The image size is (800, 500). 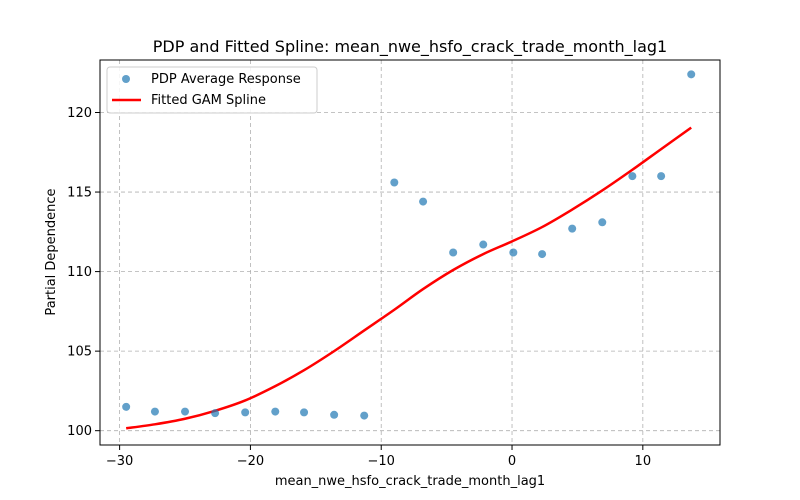 What do you see at coordinates (119, 461) in the screenshot?
I see `x-tick-label: −30` at bounding box center [119, 461].